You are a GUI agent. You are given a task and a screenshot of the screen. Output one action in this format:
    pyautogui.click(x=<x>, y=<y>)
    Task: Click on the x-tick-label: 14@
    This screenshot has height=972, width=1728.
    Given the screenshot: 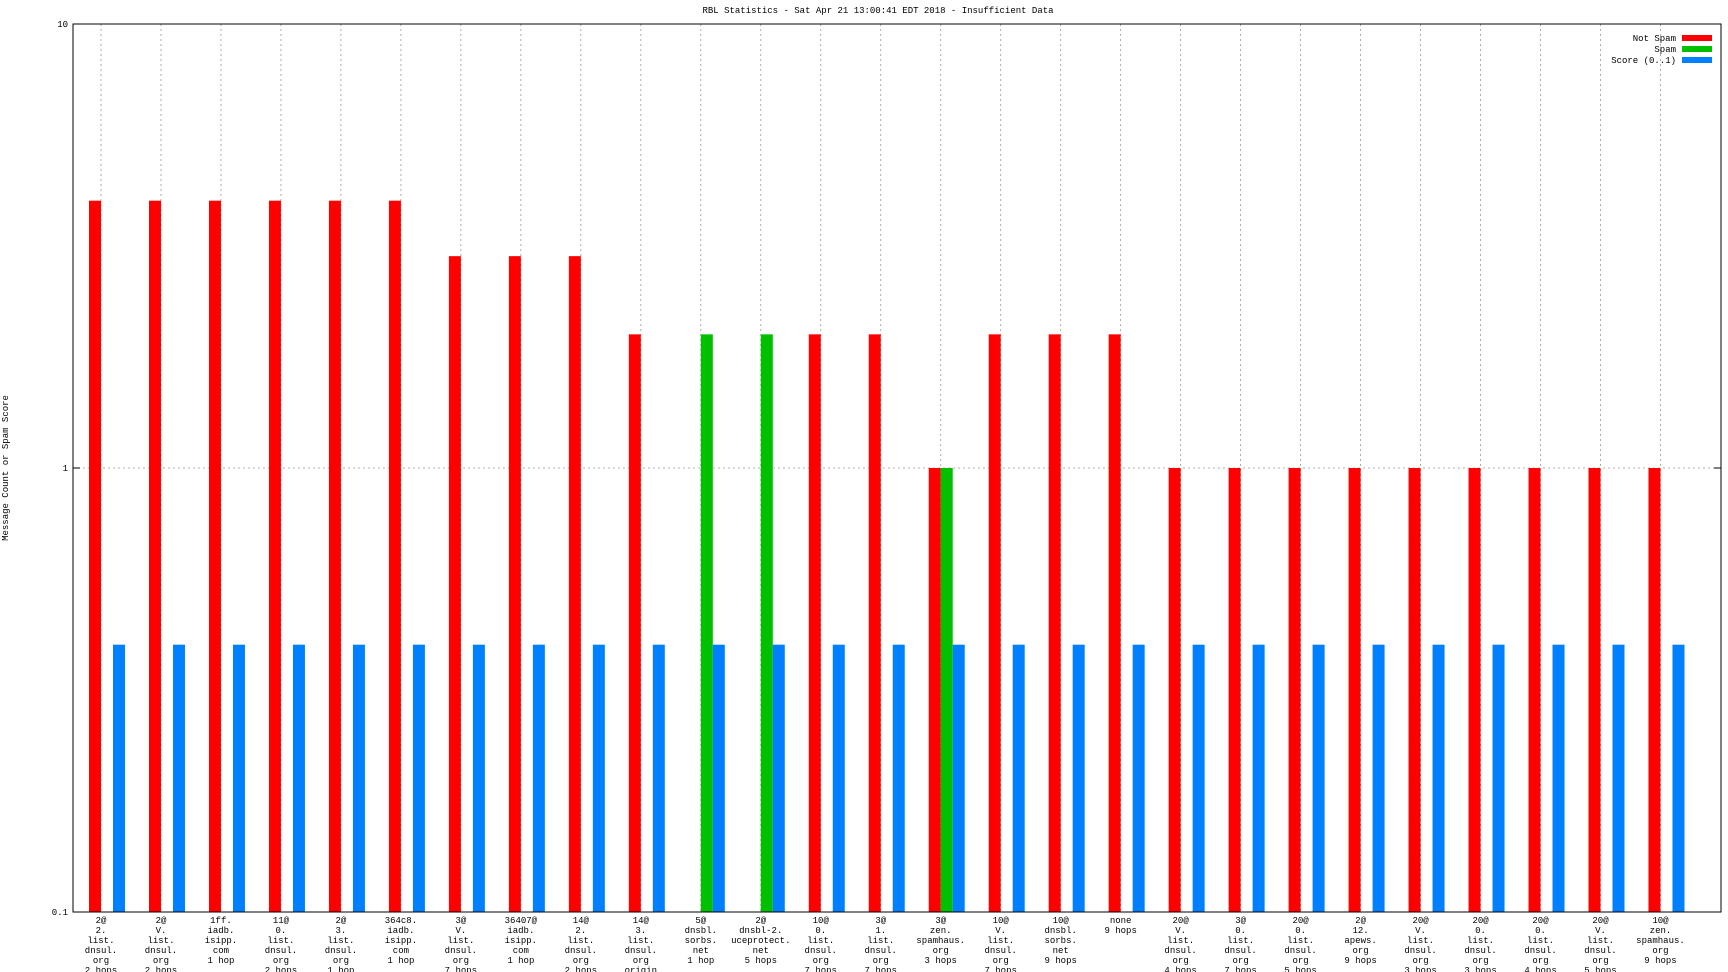 What is the action you would take?
    pyautogui.click(x=581, y=921)
    